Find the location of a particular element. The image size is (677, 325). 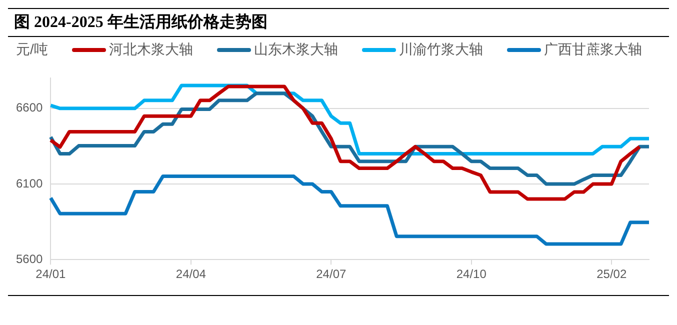

y-tick-label: 6600 is located at coordinates (30, 107).